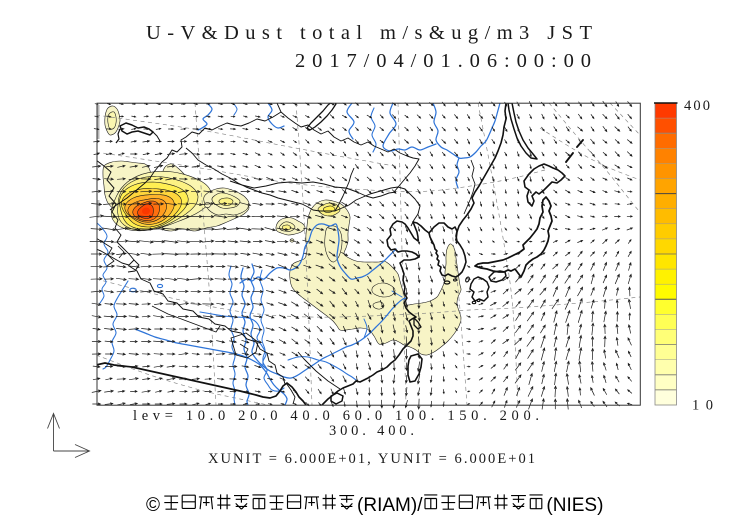 The image size is (752, 532). Describe the element at coordinates (574, 505) in the screenshot. I see `svg-text: (NIES)` at that location.